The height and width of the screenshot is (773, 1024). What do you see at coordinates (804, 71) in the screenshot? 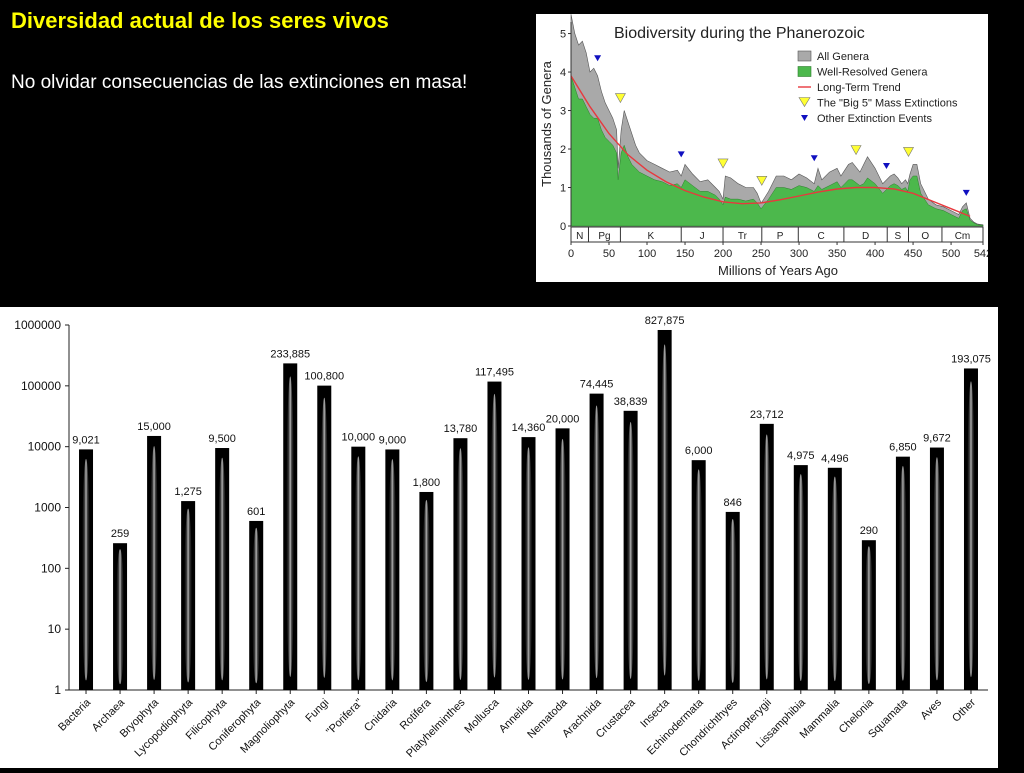
I see `legend-swatch-well-resolved` at bounding box center [804, 71].